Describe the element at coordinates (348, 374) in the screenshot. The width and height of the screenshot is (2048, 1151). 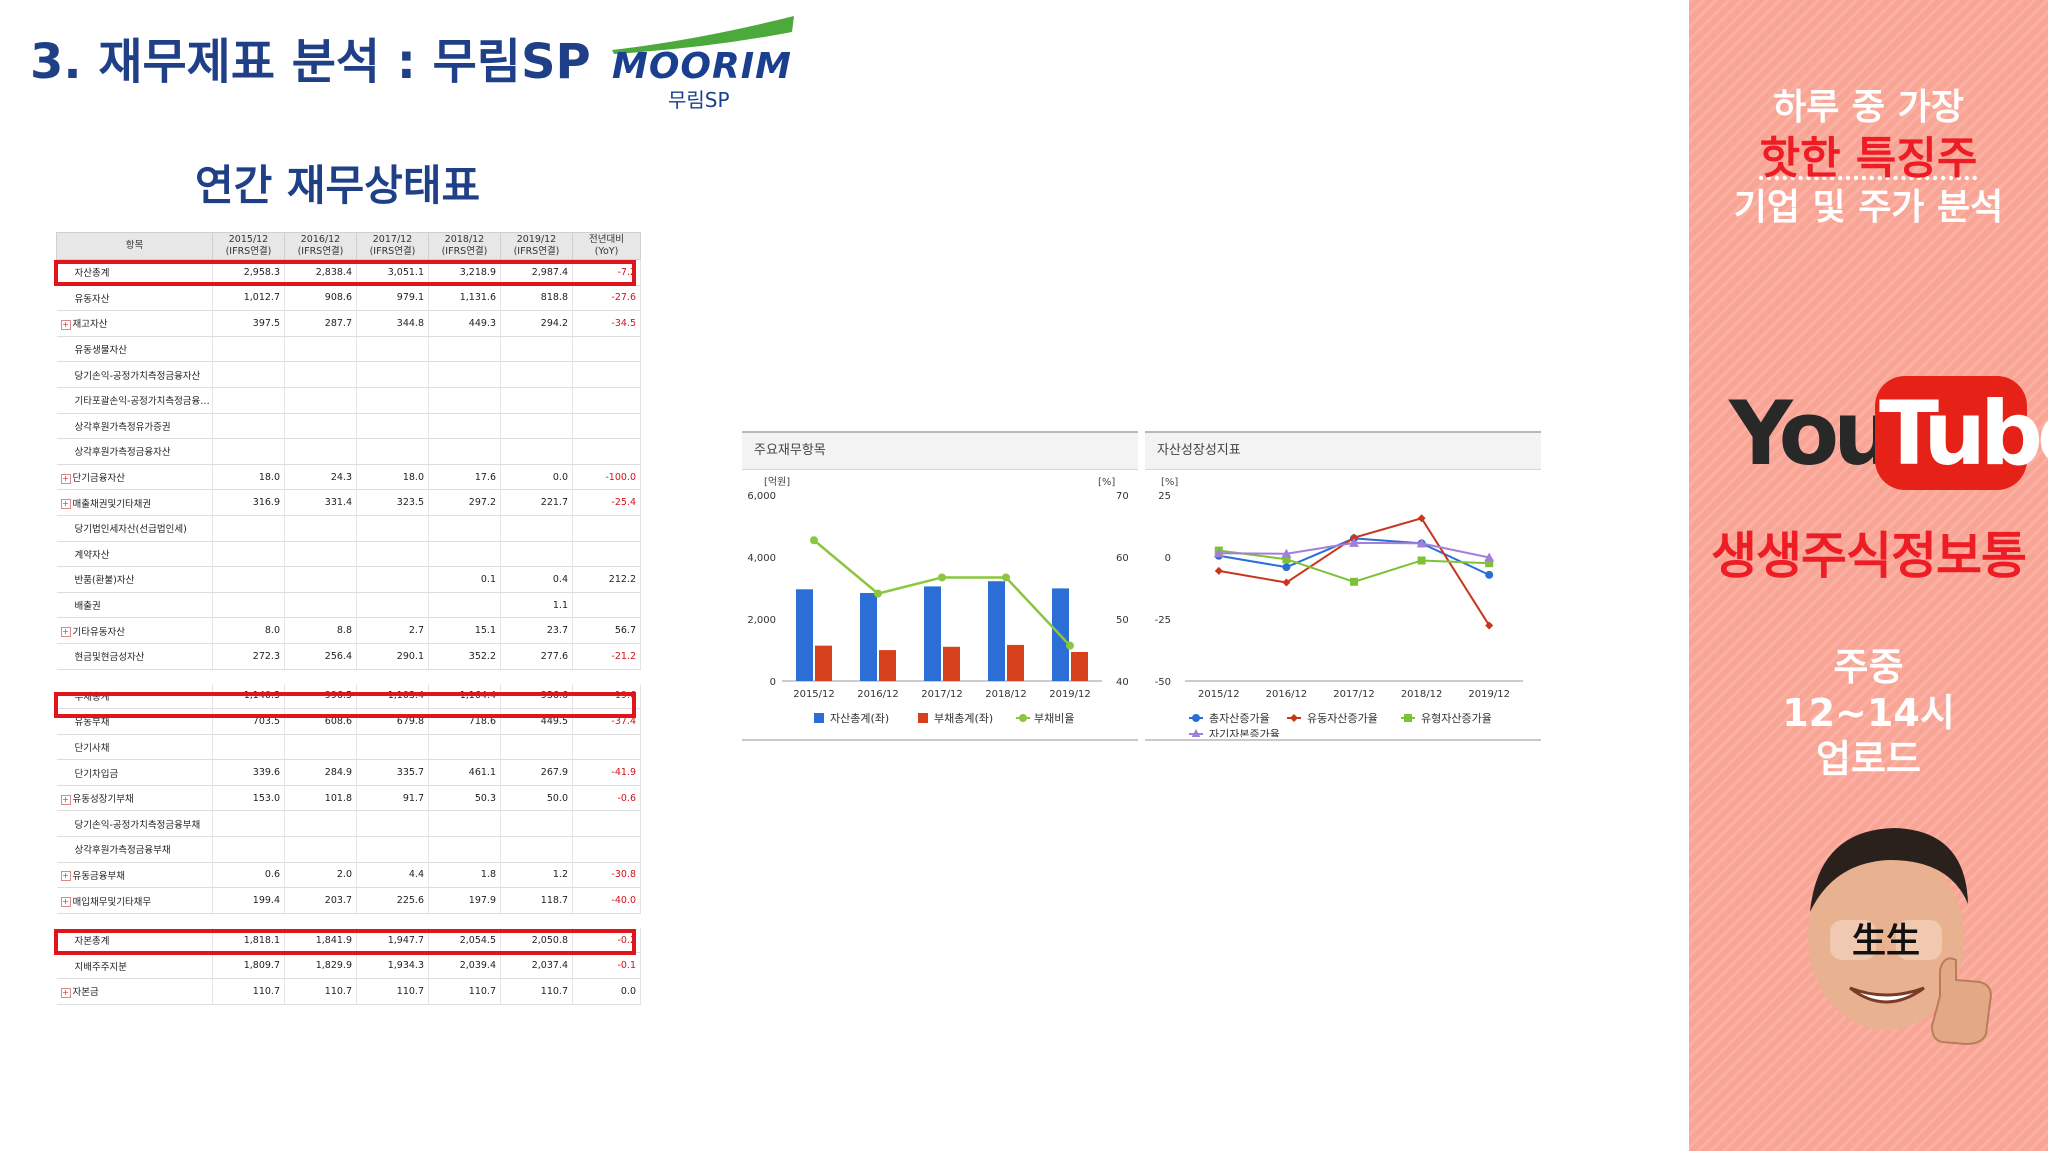
I see `table-row: 당기손익-공정가치측정금융자산` at that location.